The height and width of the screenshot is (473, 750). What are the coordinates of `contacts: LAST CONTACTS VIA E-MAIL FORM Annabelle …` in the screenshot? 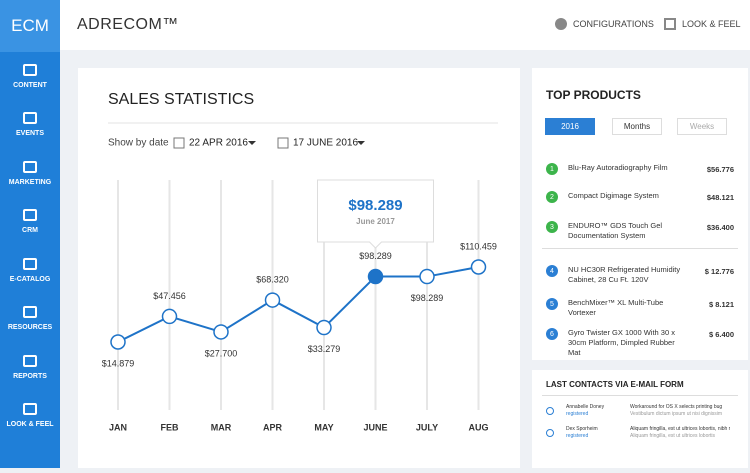 It's located at (640, 419).